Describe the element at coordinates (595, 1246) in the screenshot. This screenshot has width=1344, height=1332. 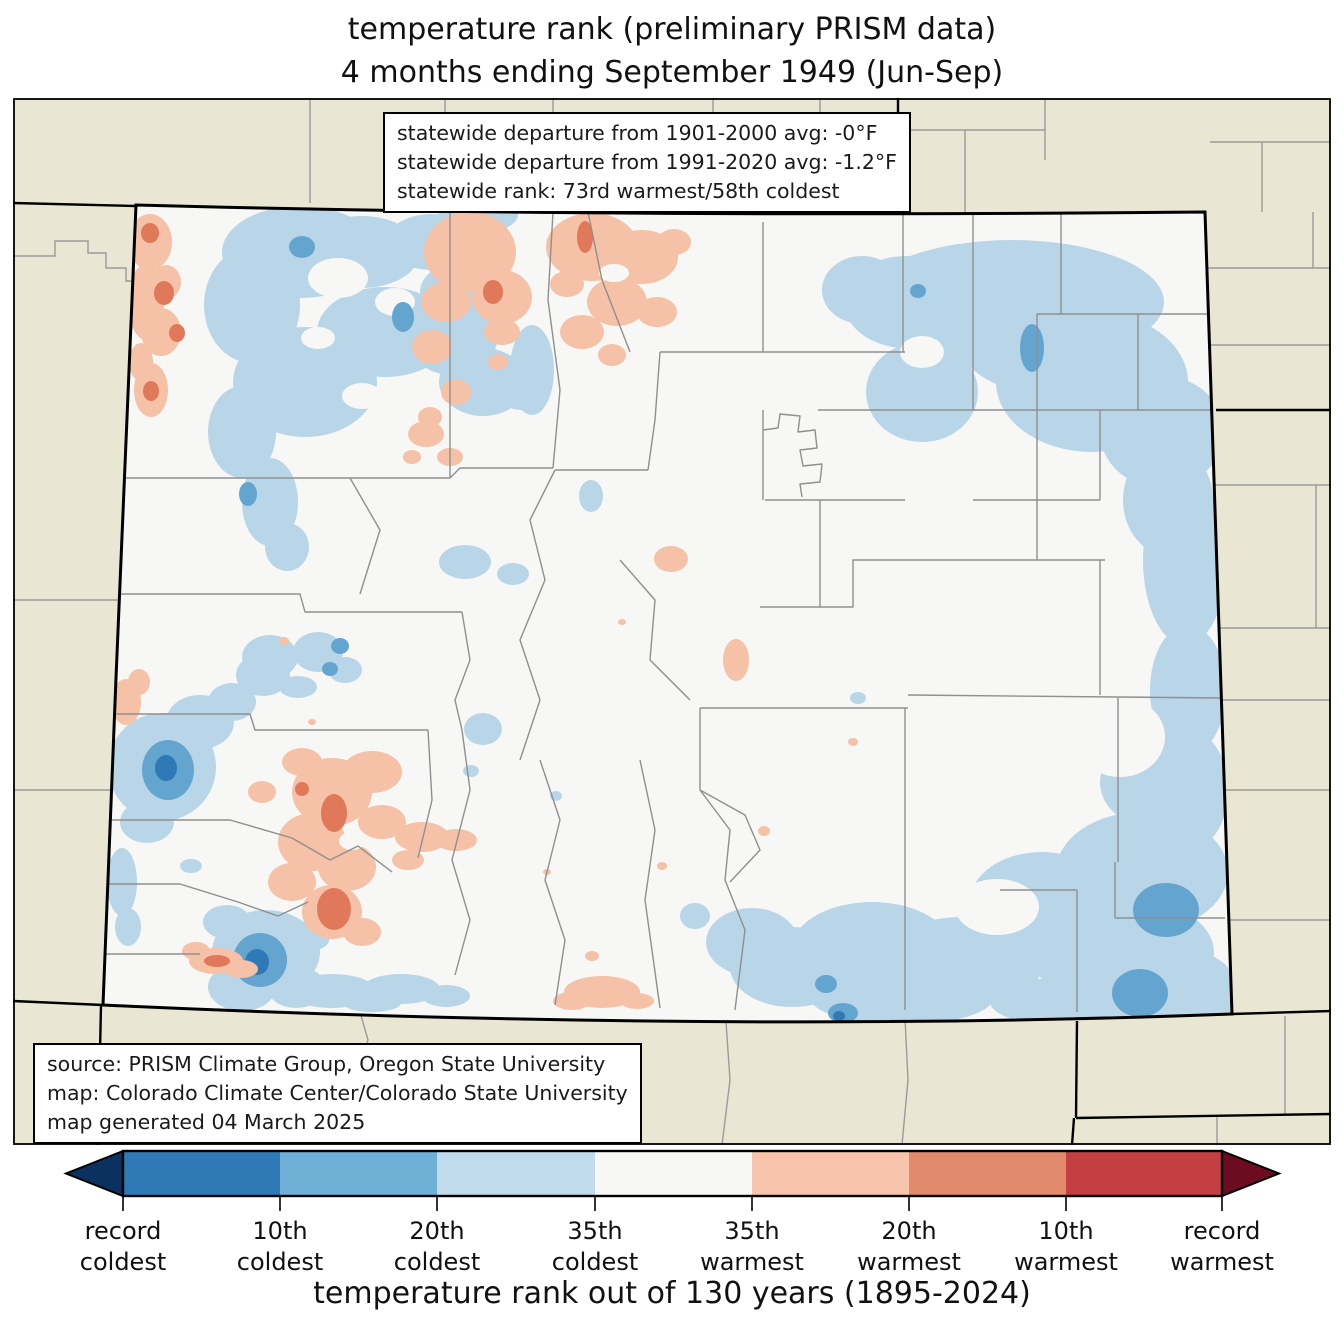
I see `cbar-label-35th-coldest: 35th coldest` at that location.